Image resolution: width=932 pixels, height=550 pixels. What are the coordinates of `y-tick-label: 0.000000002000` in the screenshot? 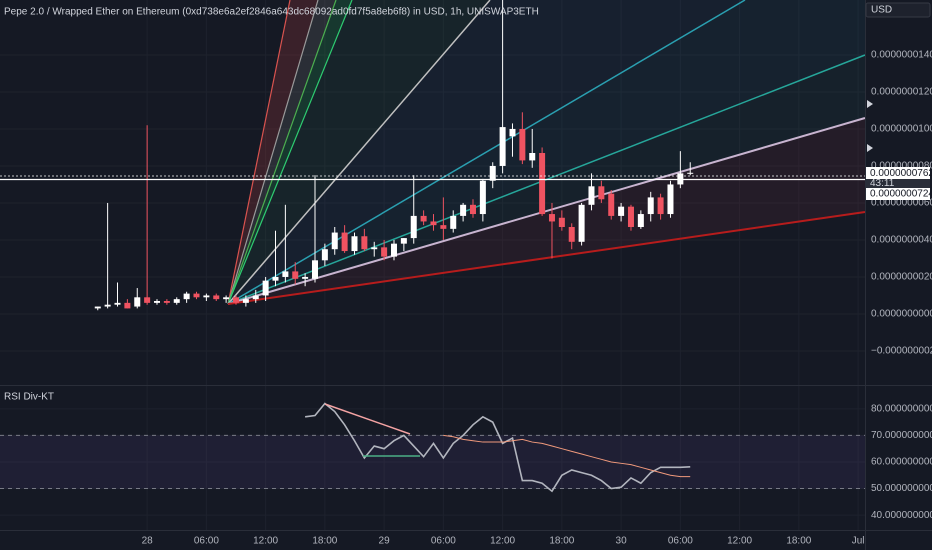 It's located at (901, 277).